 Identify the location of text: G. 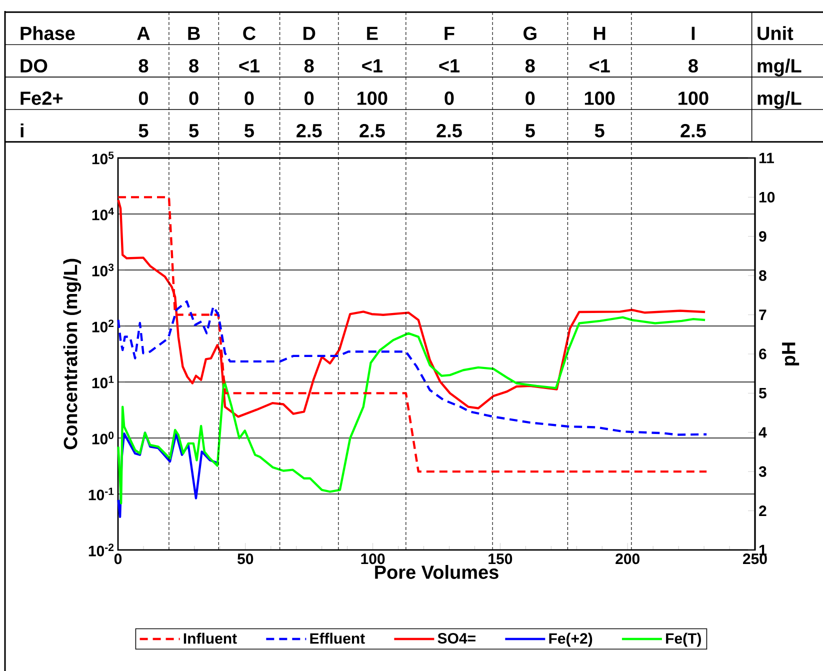
(530, 33).